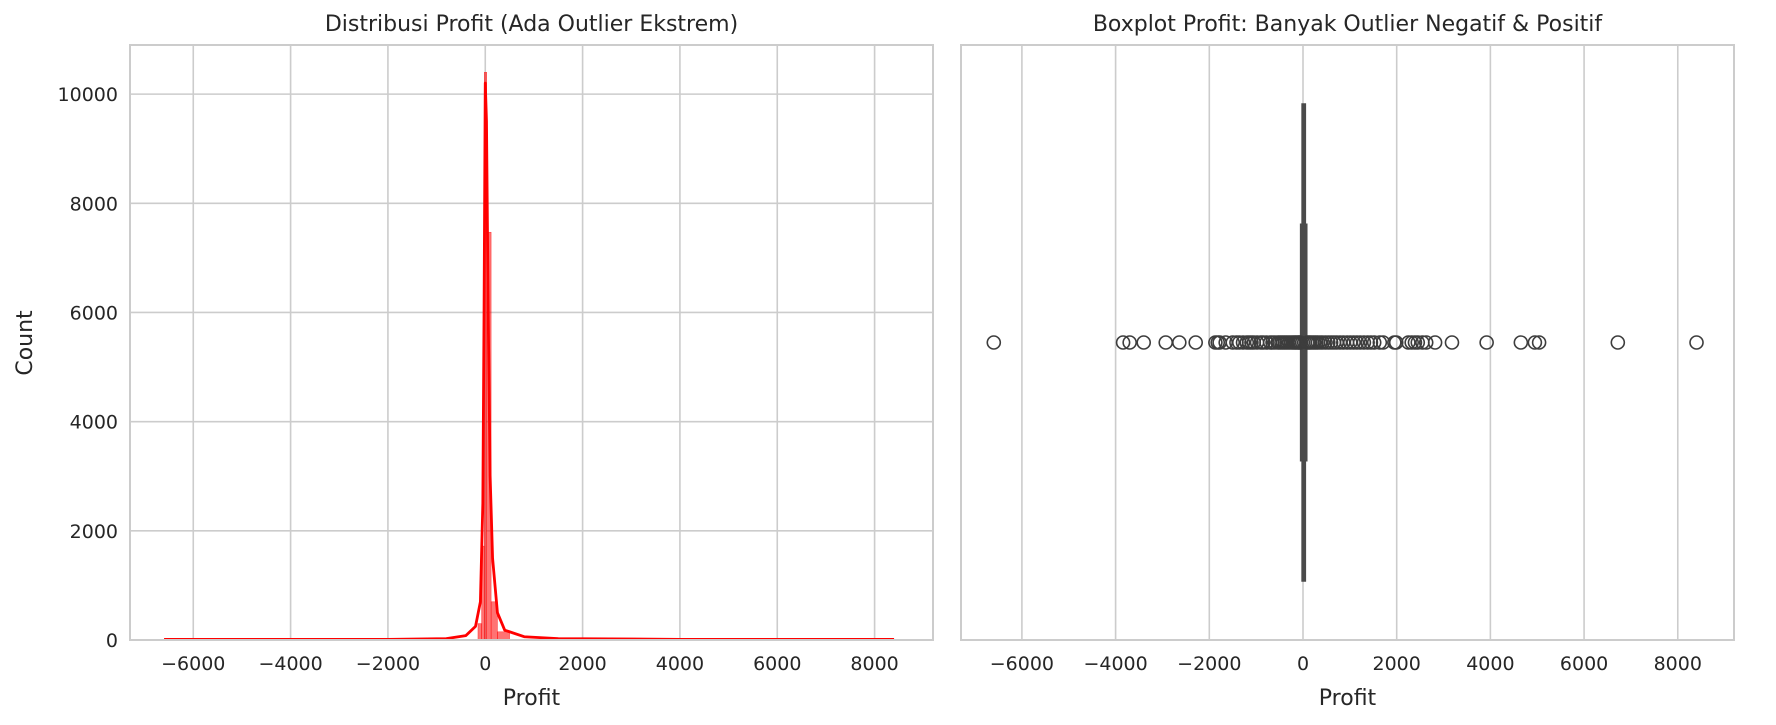 The image size is (1776, 725). I want to click on histogram-x-tick-label: 8000, so click(874, 664).